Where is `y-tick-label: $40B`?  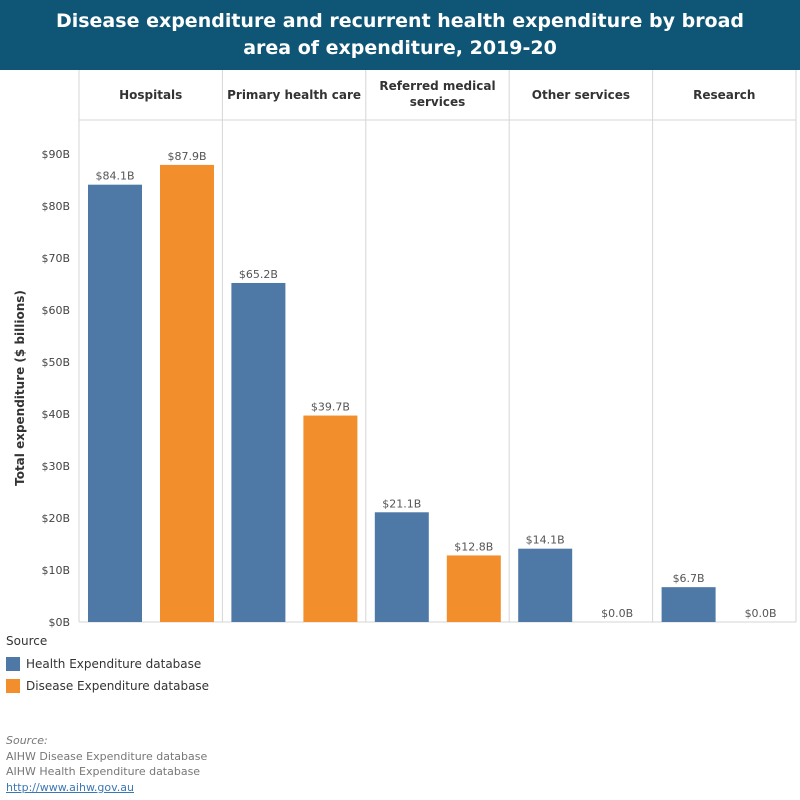
y-tick-label: $40B is located at coordinates (55, 414).